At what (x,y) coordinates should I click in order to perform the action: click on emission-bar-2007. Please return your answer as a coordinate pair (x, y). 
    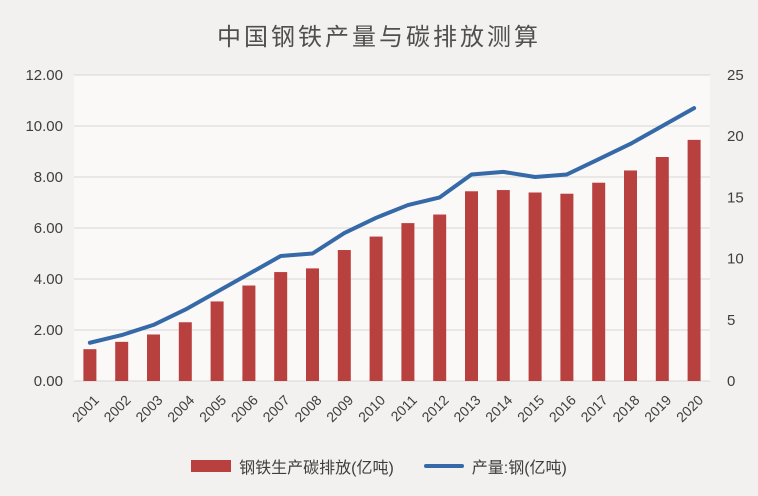
    Looking at the image, I should click on (281, 326).